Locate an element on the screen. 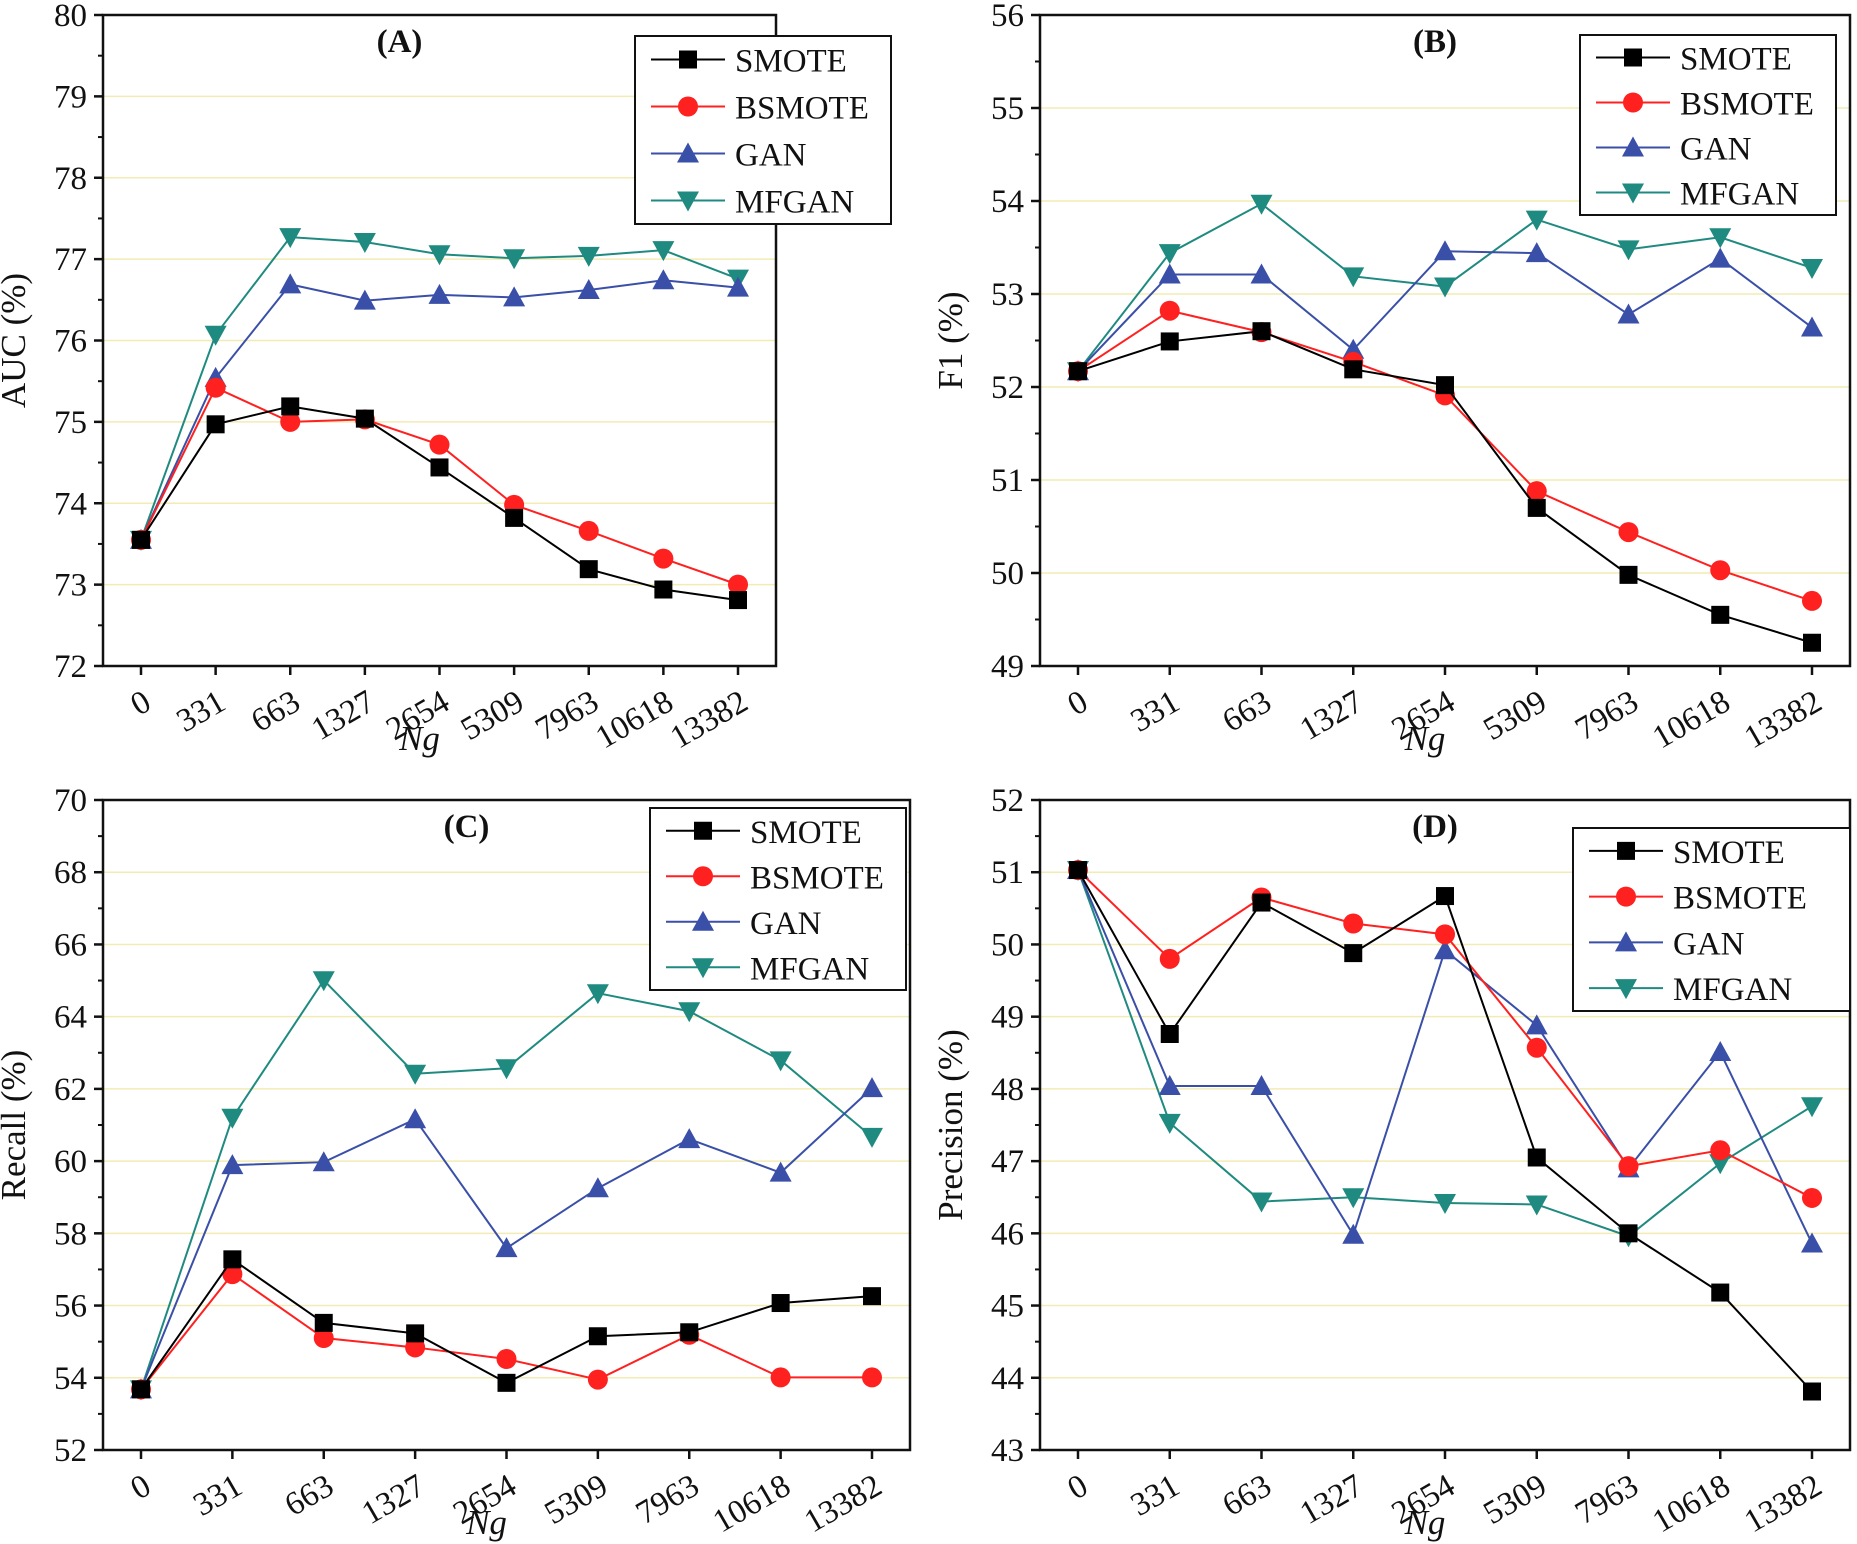 The height and width of the screenshot is (1544, 1857). y-tick-label: 76 is located at coordinates (70, 342).